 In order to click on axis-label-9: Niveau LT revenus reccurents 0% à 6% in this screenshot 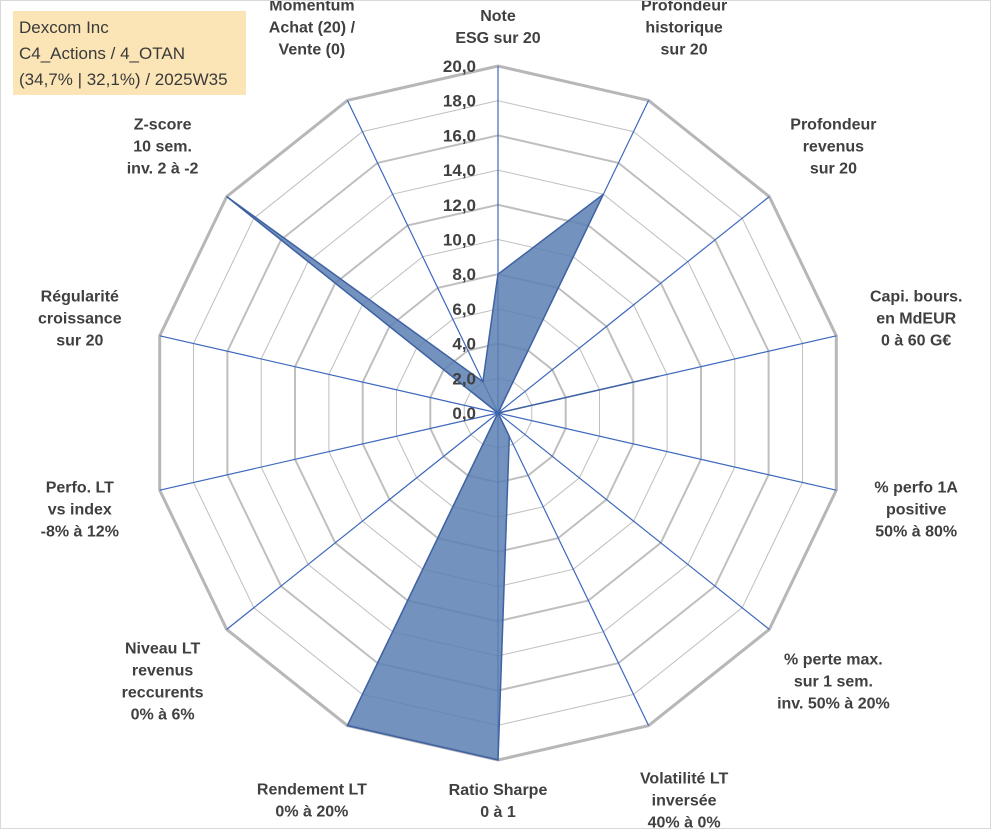, I will do `click(163, 682)`.